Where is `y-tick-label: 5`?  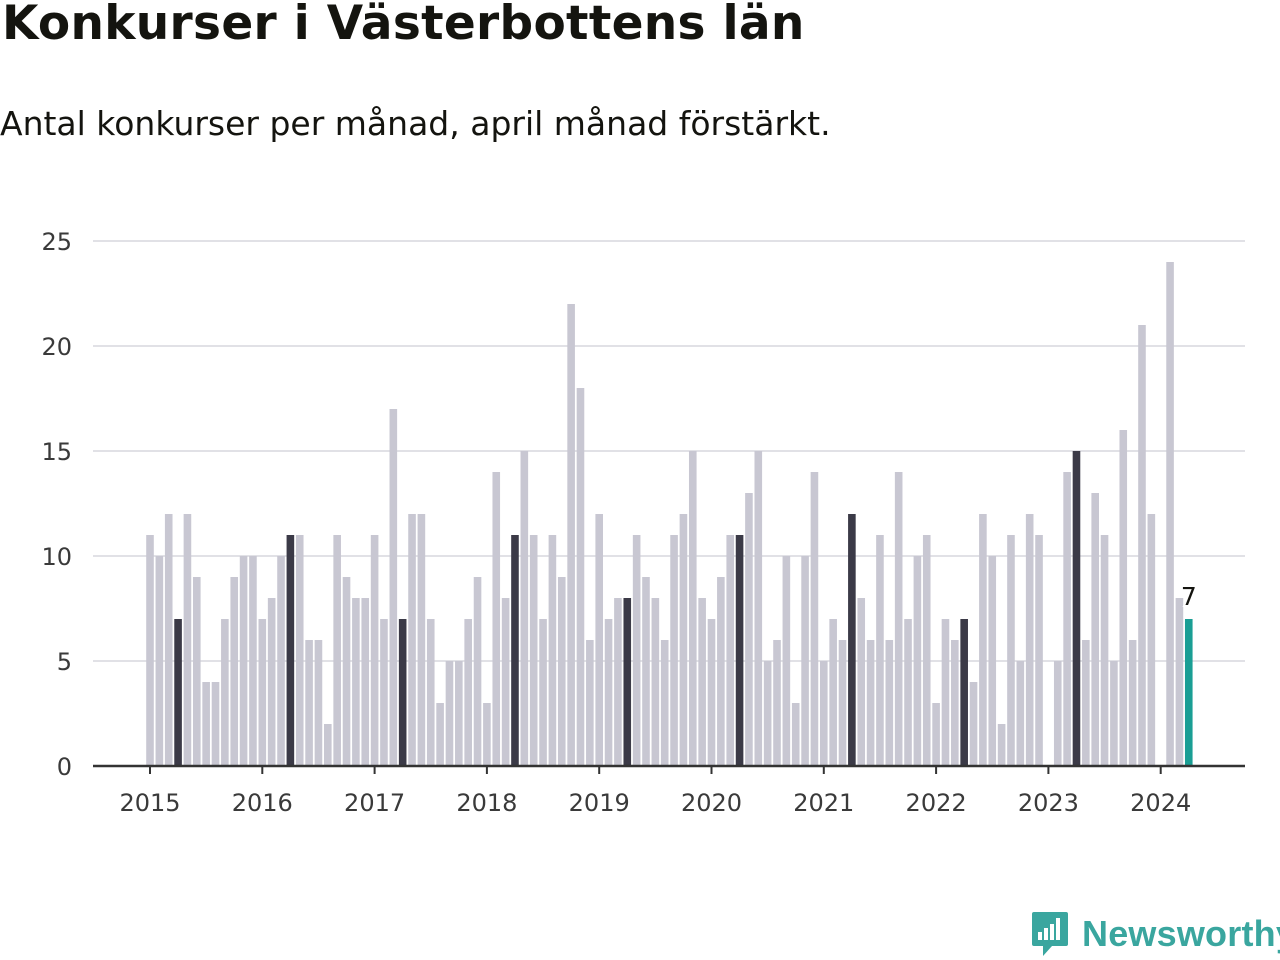
y-tick-label: 5 is located at coordinates (64, 662).